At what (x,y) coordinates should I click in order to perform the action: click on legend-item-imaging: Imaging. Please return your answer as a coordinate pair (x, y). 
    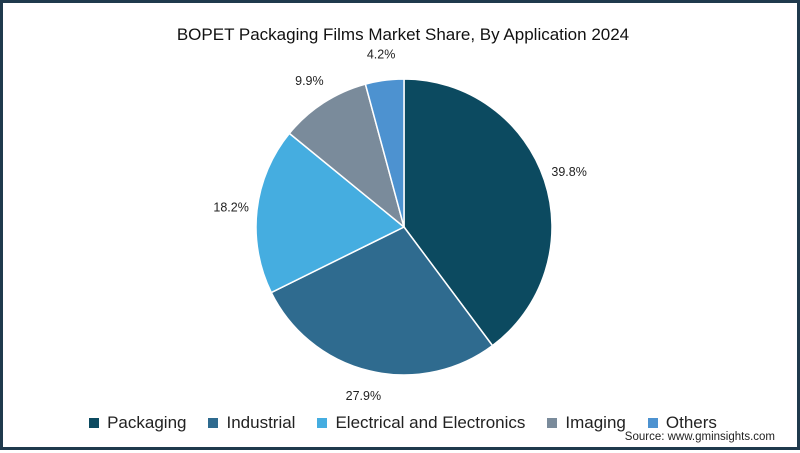
    Looking at the image, I should click on (586, 423).